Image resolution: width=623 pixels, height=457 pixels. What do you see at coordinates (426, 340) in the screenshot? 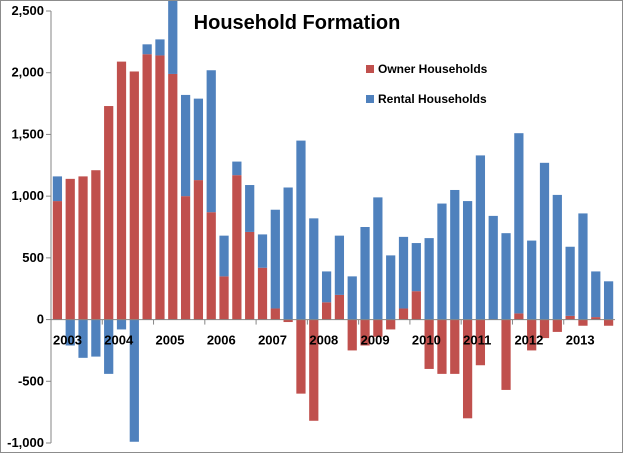
I see `x-tick-label: 2010` at bounding box center [426, 340].